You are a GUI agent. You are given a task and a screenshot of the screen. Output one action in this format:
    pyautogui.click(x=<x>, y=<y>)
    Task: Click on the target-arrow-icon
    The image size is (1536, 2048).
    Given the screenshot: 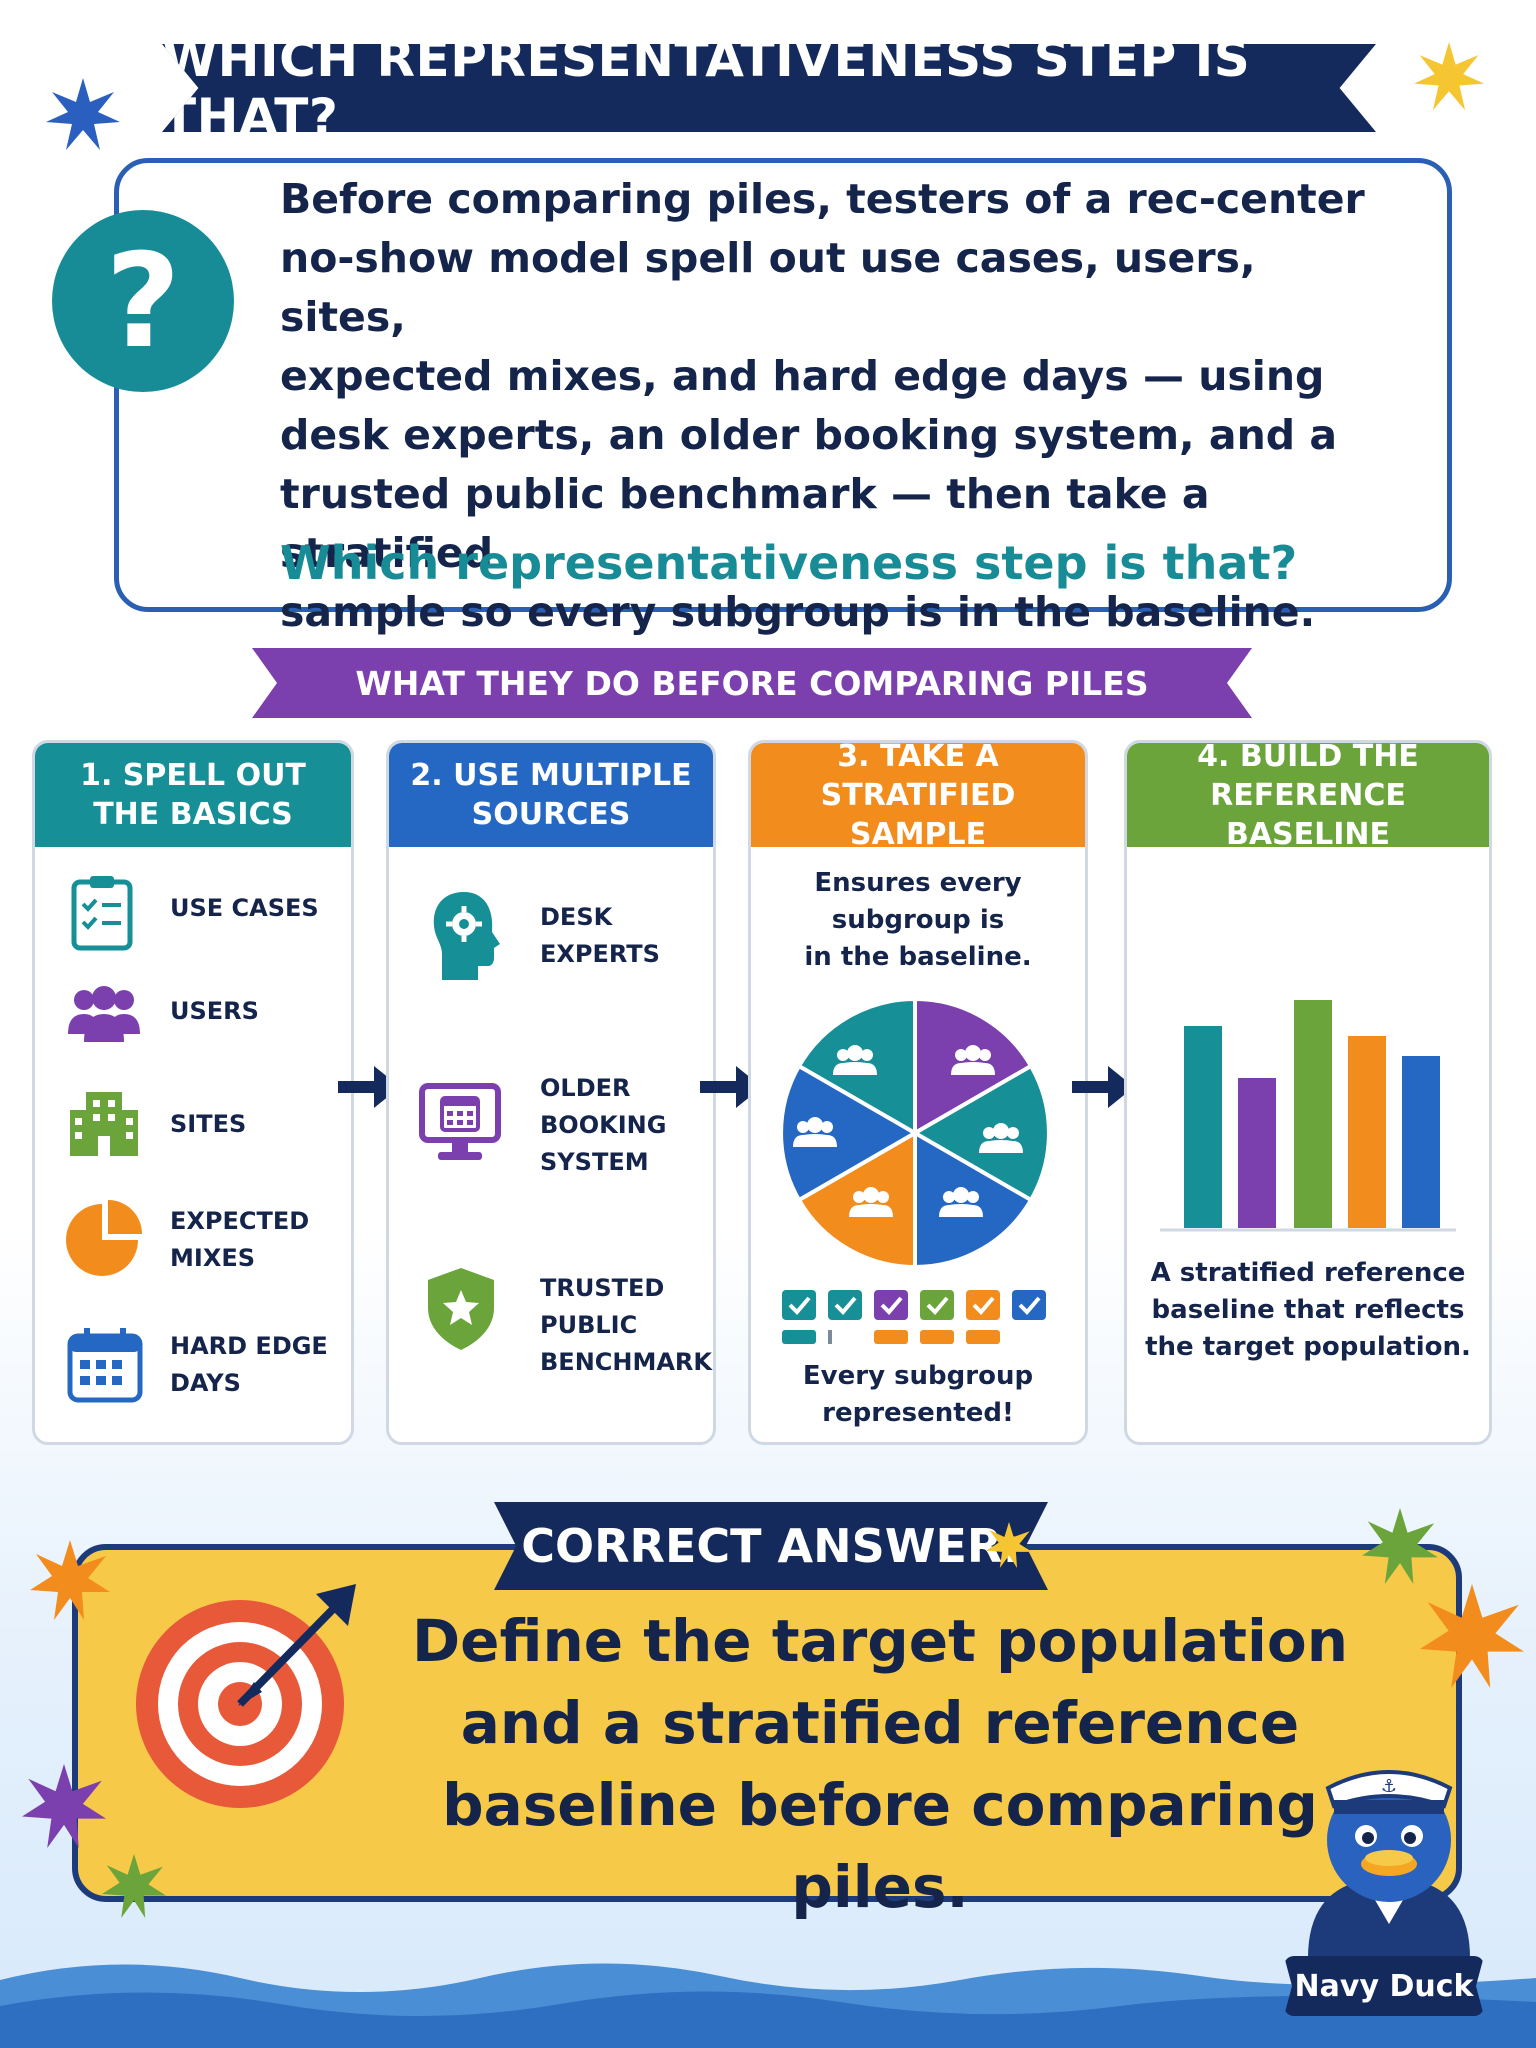 What is the action you would take?
    pyautogui.click(x=246, y=1696)
    